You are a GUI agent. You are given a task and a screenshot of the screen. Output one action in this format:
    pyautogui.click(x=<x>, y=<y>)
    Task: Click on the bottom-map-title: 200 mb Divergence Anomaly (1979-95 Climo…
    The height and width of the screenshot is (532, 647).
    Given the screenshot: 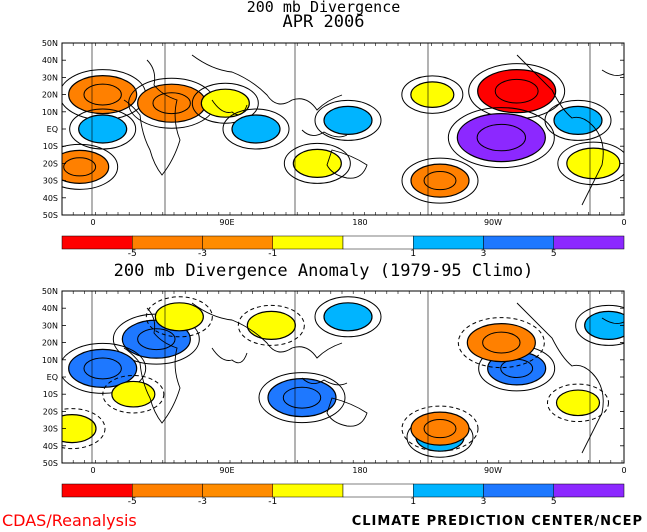 What is the action you would take?
    pyautogui.click(x=323, y=271)
    